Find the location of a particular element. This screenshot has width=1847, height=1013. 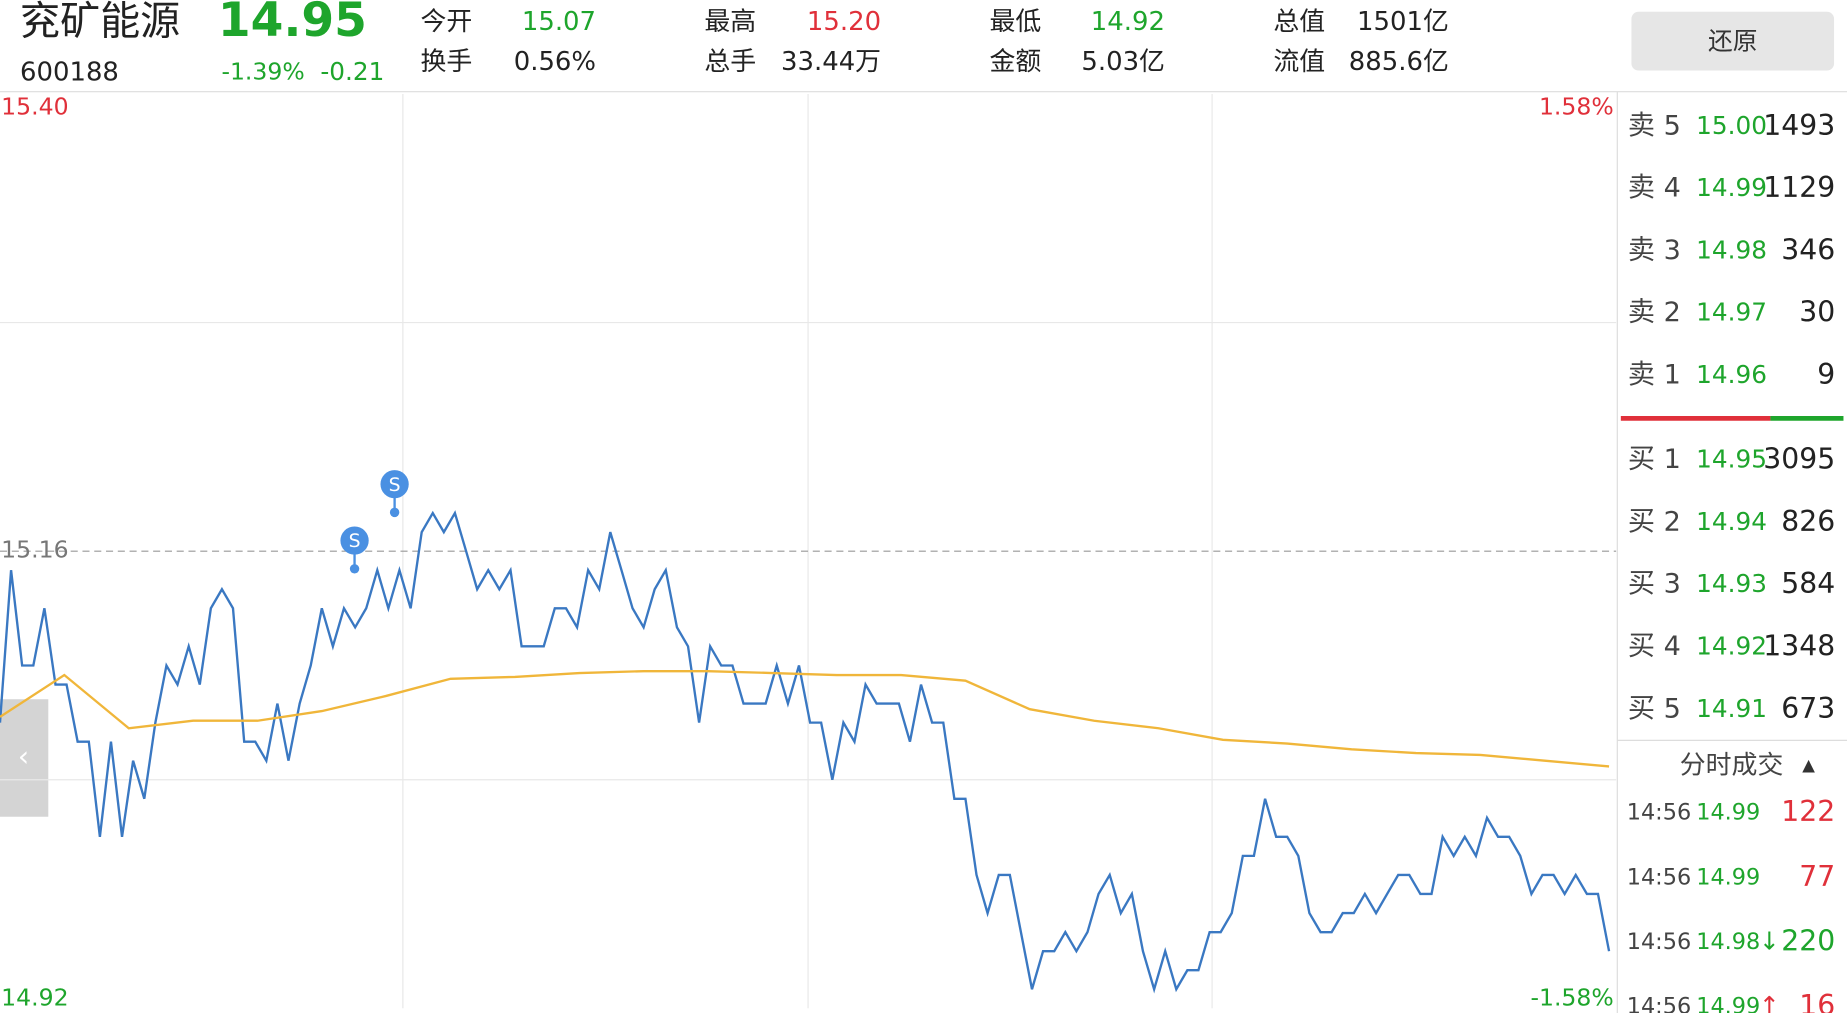

trade-volume: 122 is located at coordinates (1808, 811).